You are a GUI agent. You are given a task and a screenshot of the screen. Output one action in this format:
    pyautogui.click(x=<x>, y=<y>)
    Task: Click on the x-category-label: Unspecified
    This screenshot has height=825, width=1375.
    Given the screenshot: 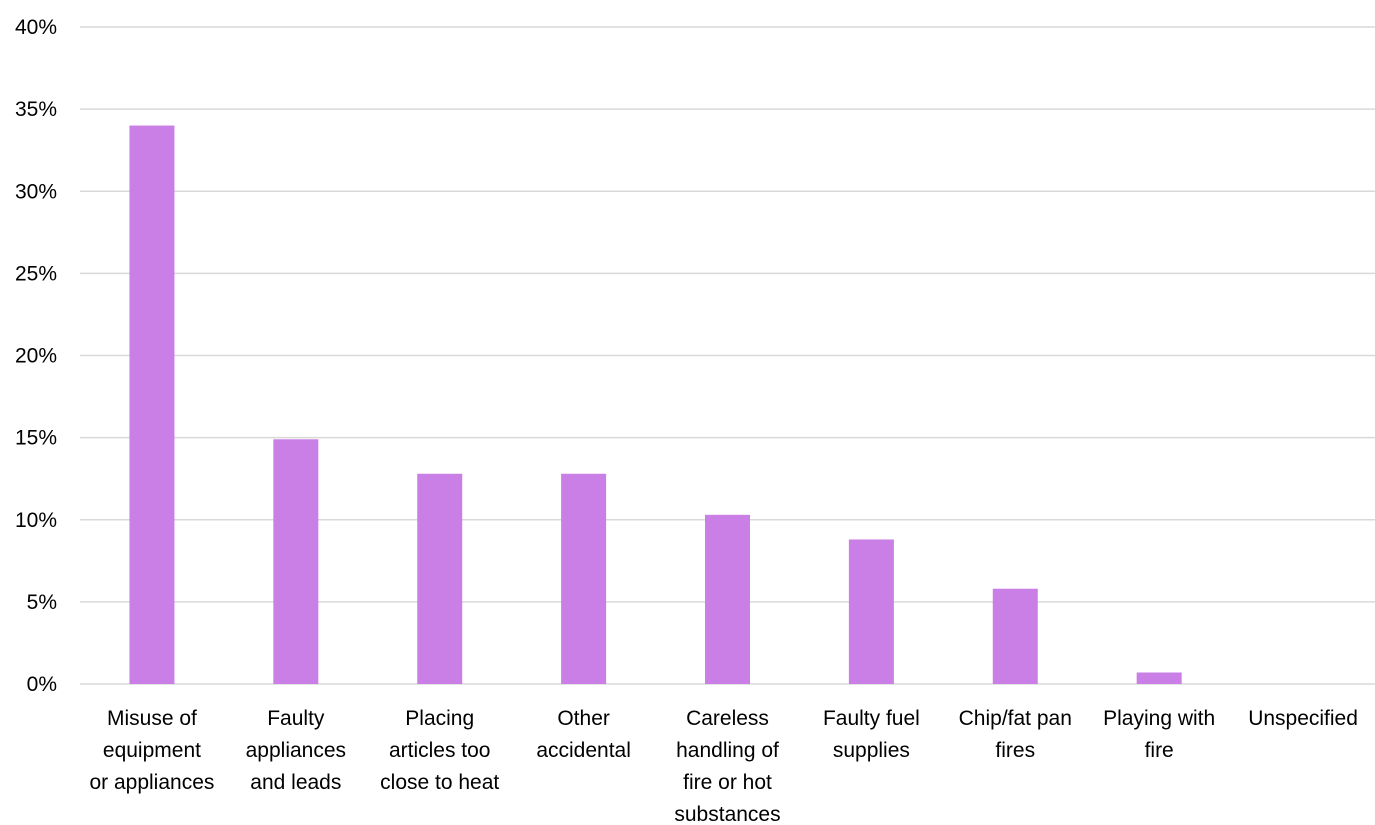 What is the action you would take?
    pyautogui.click(x=1303, y=718)
    